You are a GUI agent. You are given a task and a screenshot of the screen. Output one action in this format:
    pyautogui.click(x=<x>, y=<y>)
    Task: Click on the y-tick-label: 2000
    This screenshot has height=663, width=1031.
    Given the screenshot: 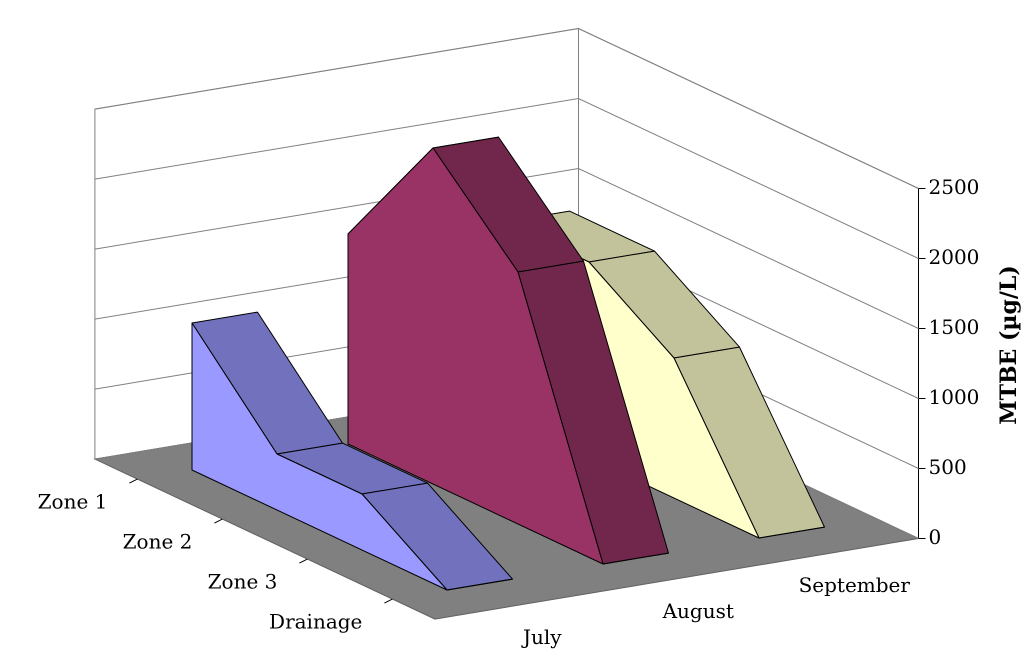 What is the action you would take?
    pyautogui.click(x=954, y=257)
    